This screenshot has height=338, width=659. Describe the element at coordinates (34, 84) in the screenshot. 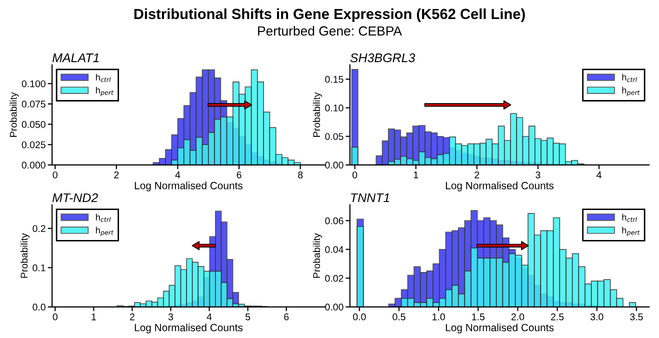

I see `y-tick-label: 0.100` at that location.